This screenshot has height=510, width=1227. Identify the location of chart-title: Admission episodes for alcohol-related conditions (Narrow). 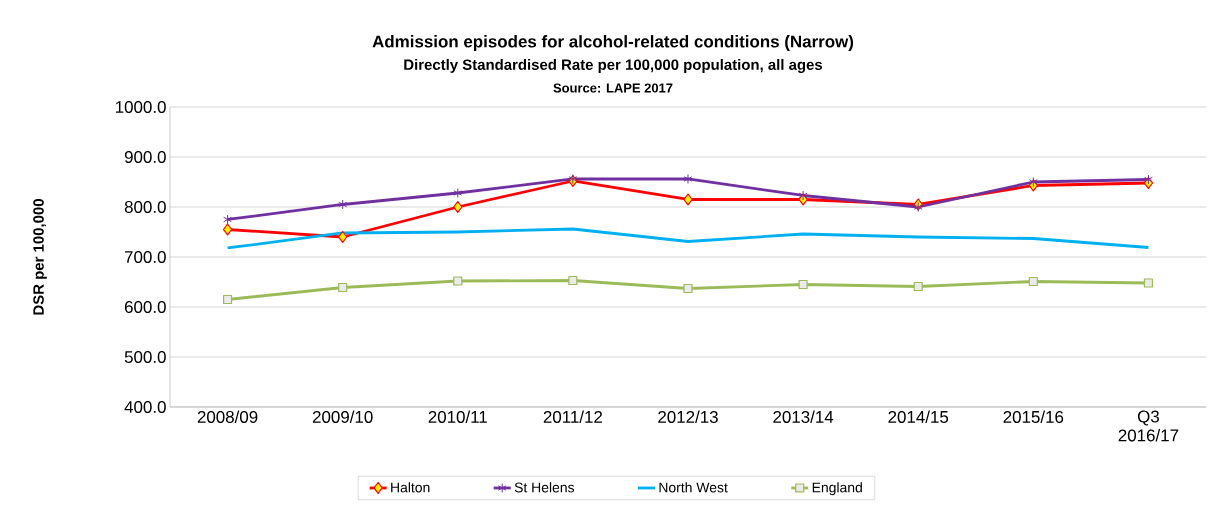
(613, 43).